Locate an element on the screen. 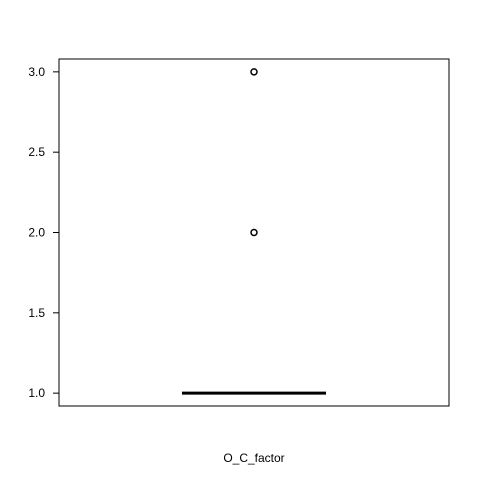  y-tick-label: 2.5 is located at coordinates (36, 152).